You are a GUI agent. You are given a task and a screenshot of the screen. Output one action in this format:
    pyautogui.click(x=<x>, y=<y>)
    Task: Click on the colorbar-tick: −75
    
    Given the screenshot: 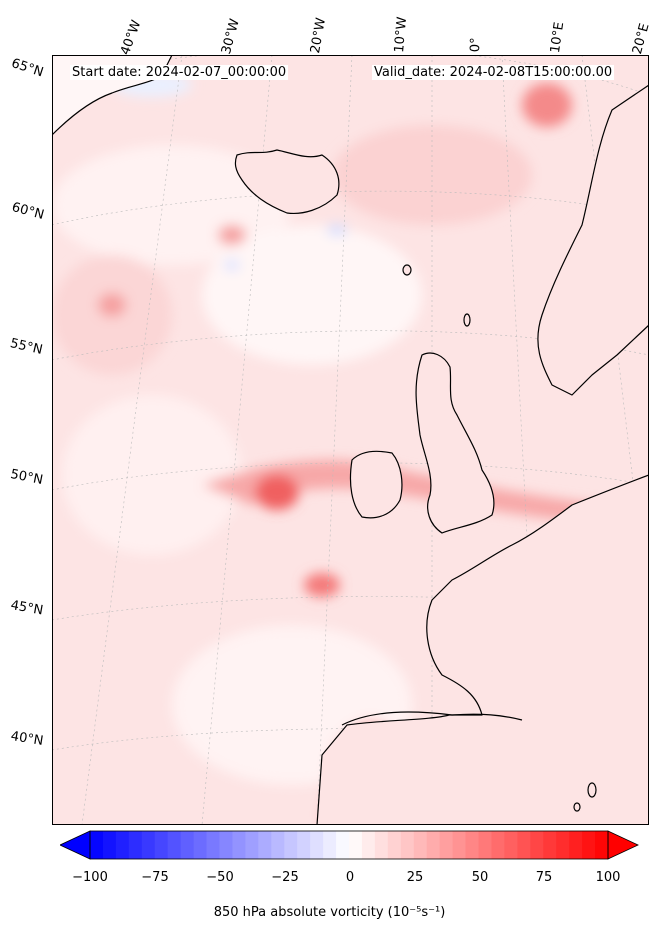 What is the action you would take?
    pyautogui.click(x=155, y=877)
    